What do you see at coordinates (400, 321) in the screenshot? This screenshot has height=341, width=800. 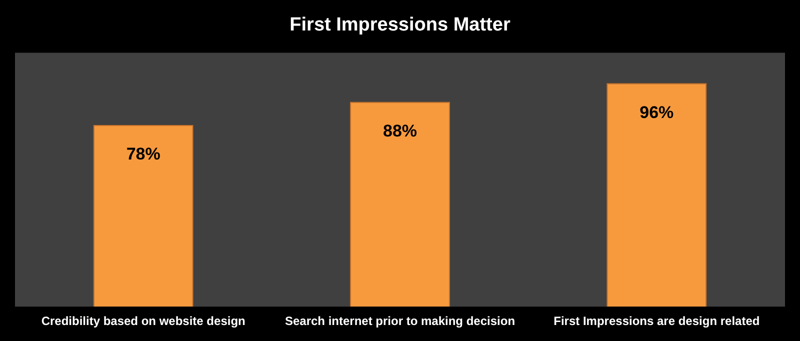 I see `x-tick-label: Search internet prior to making decision` at bounding box center [400, 321].